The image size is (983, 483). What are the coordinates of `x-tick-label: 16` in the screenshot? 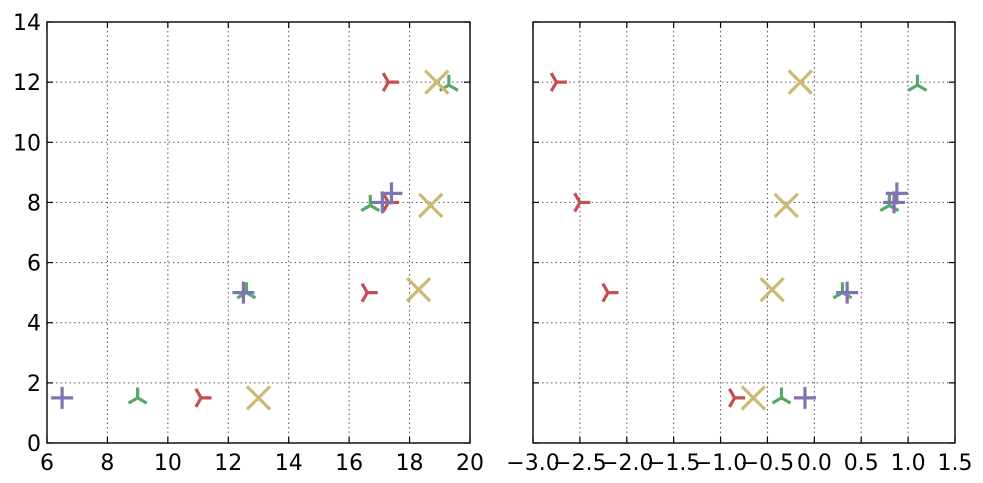 It's located at (349, 463).